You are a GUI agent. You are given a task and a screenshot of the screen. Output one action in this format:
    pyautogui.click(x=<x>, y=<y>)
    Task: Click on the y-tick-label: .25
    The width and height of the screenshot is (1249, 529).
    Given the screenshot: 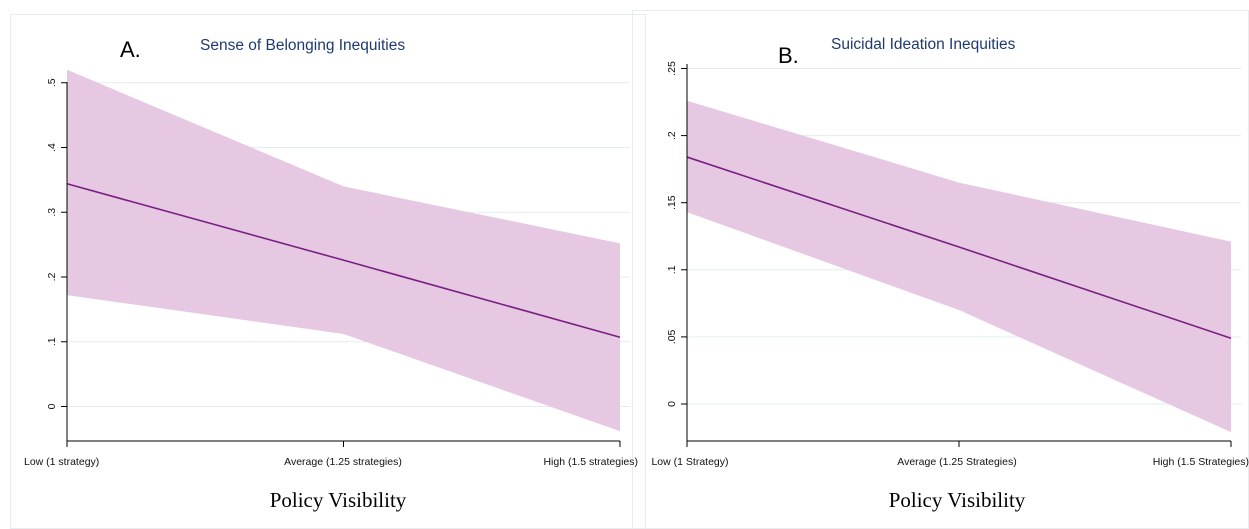 What is the action you would take?
    pyautogui.click(x=672, y=68)
    